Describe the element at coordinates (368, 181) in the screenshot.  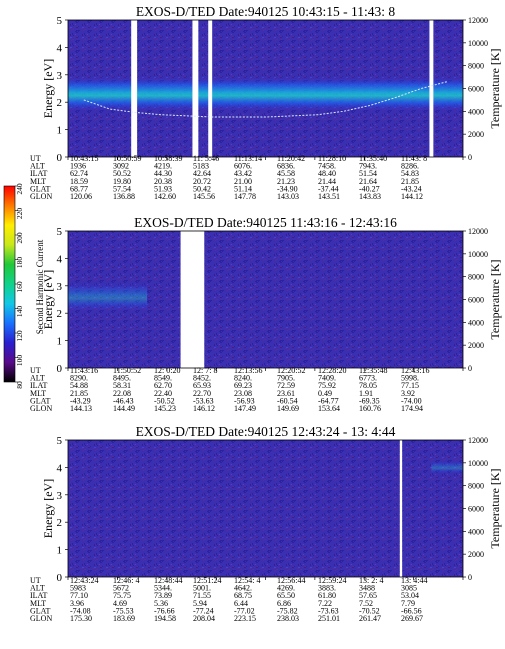
I see `orbit-cell: 21.64` at that location.